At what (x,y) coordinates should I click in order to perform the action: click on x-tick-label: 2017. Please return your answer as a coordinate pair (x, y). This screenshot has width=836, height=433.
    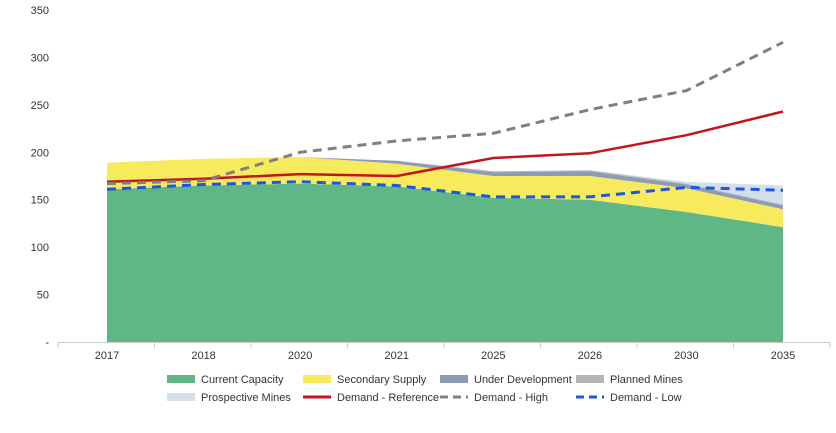
    Looking at the image, I should click on (107, 356).